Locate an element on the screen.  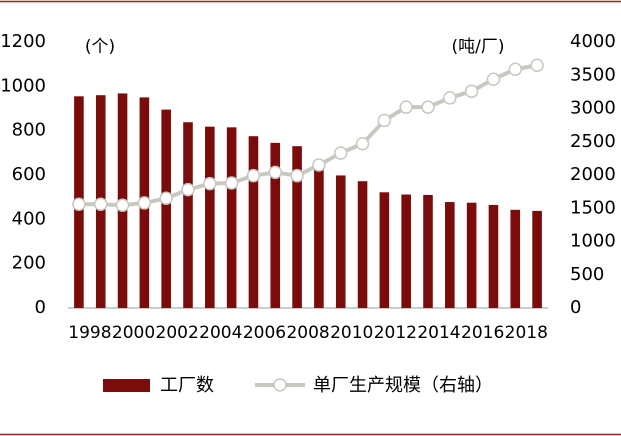
y-unit-label: (个) is located at coordinates (100, 47).